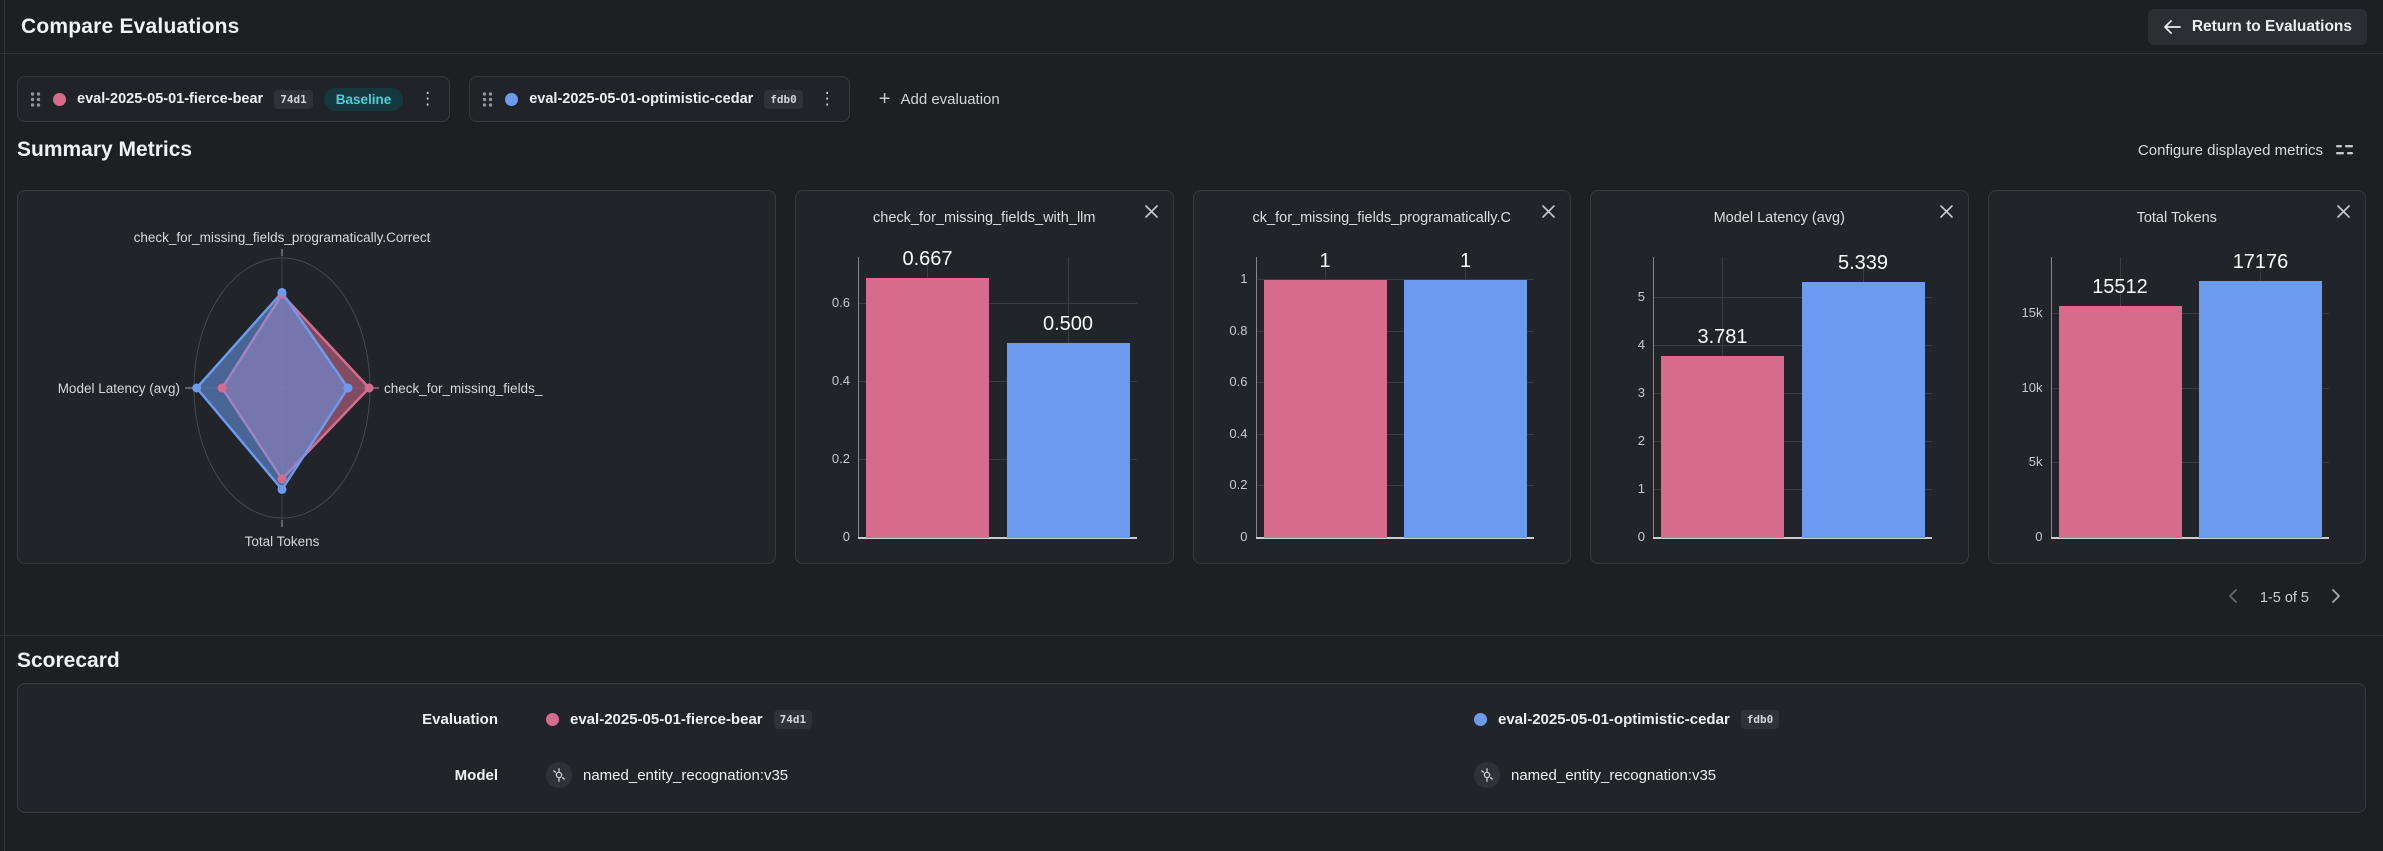  What do you see at coordinates (950, 99) in the screenshot?
I see `add-evaluation-label: Add evaluation` at bounding box center [950, 99].